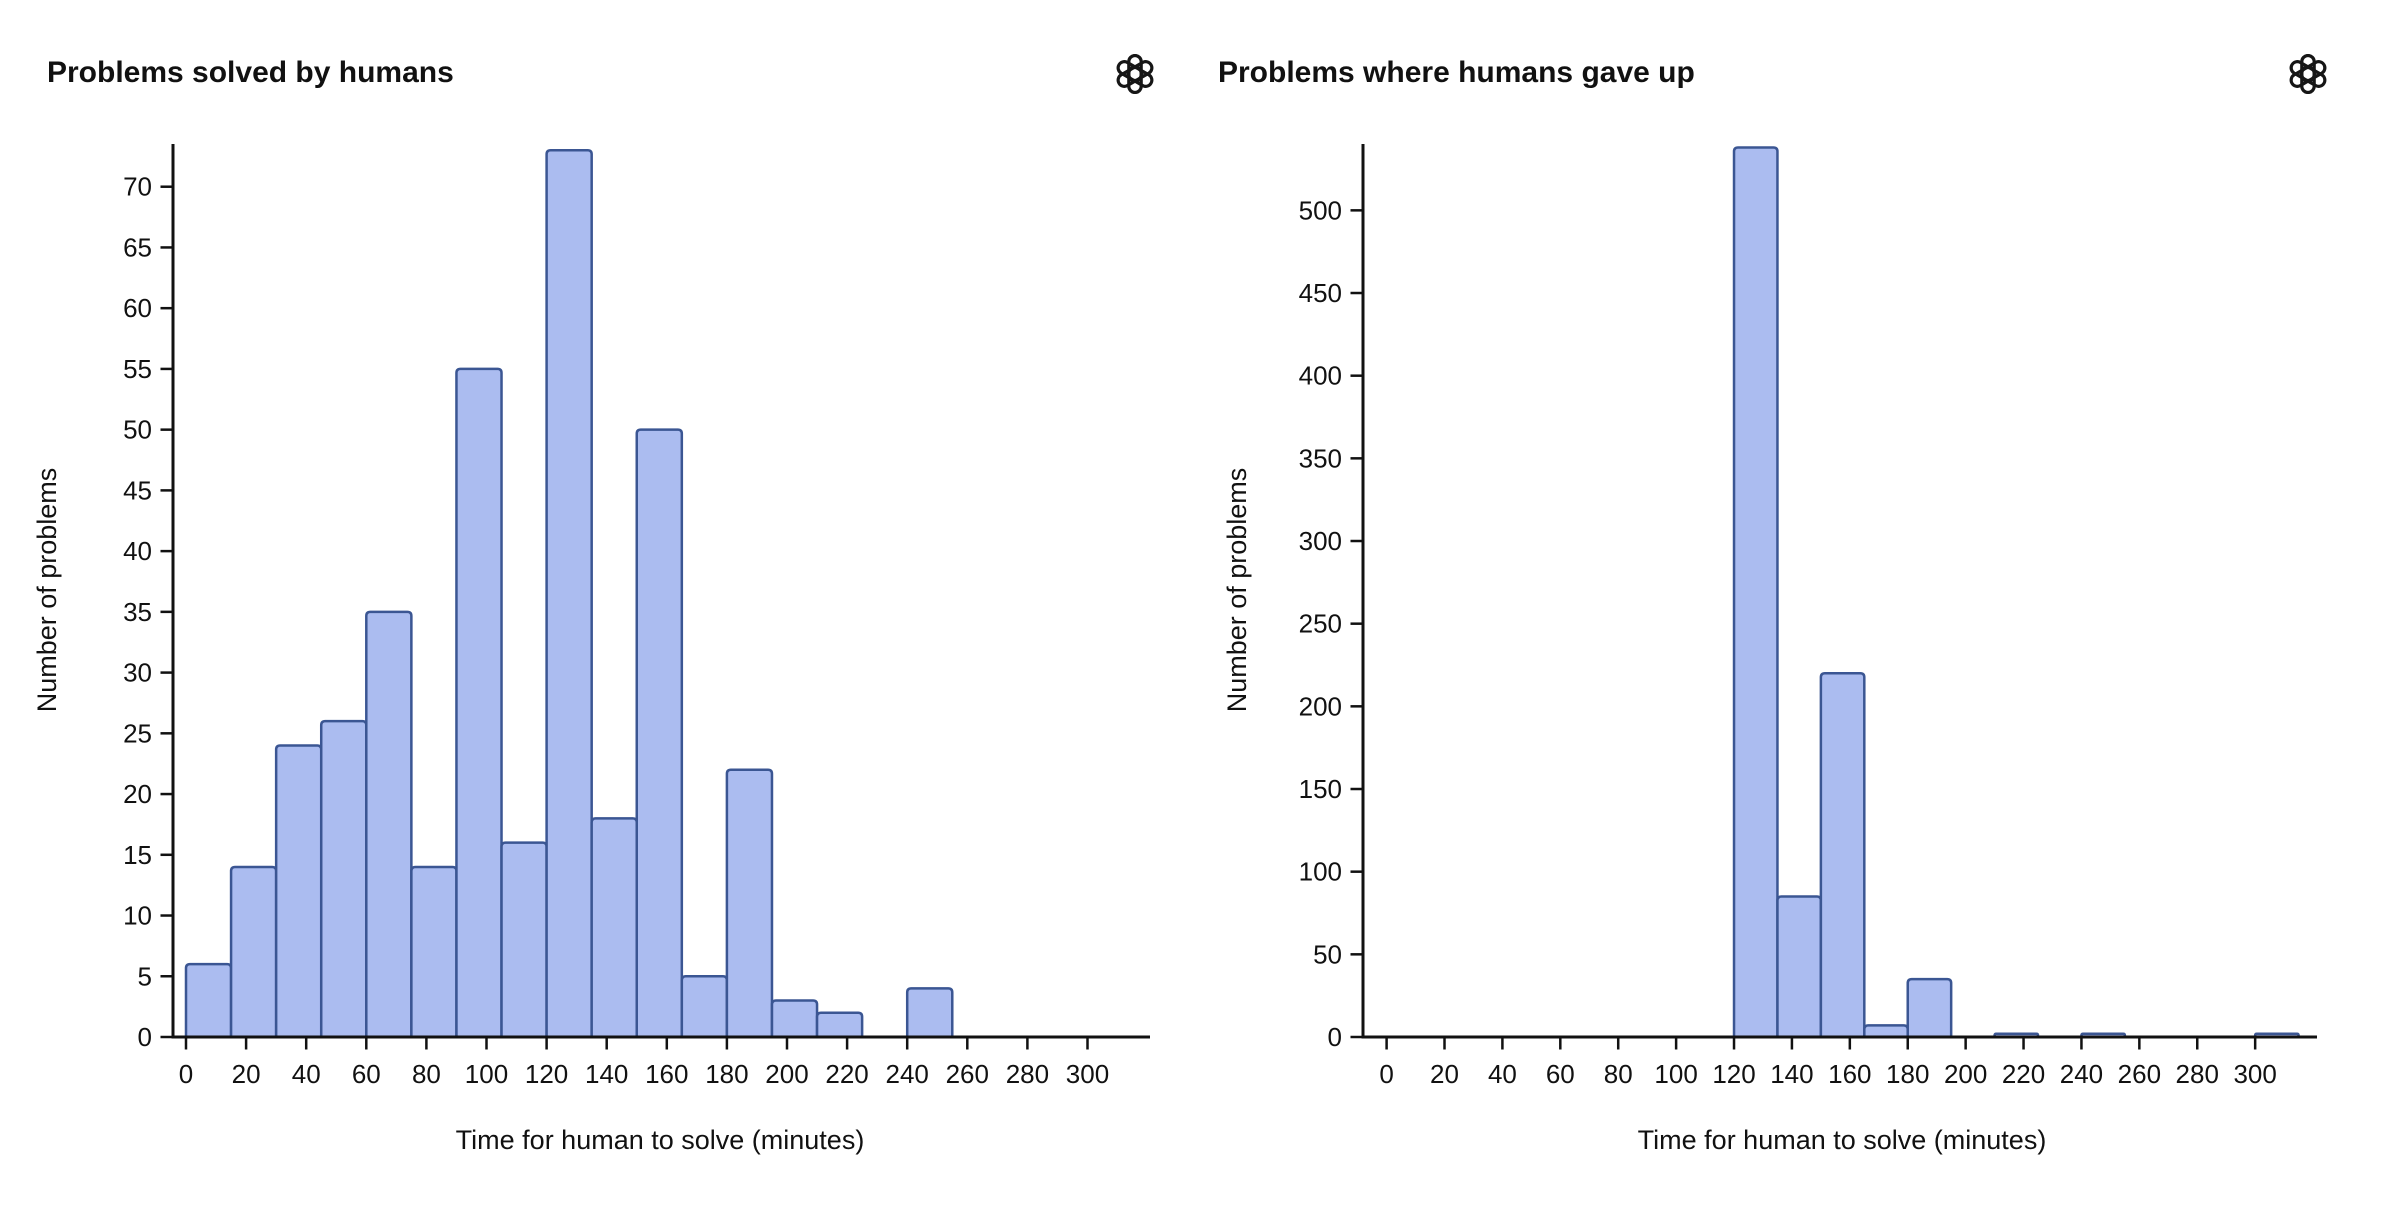 This screenshot has width=2404, height=1224. Describe the element at coordinates (137, 551) in the screenshot. I see `y-tick-label: 40` at that location.